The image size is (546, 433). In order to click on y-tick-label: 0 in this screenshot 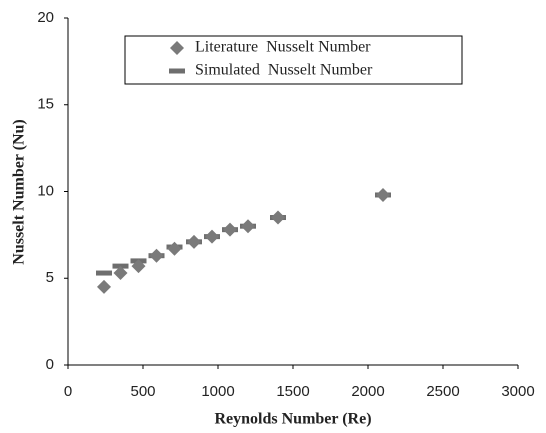, I will do `click(50, 364)`.